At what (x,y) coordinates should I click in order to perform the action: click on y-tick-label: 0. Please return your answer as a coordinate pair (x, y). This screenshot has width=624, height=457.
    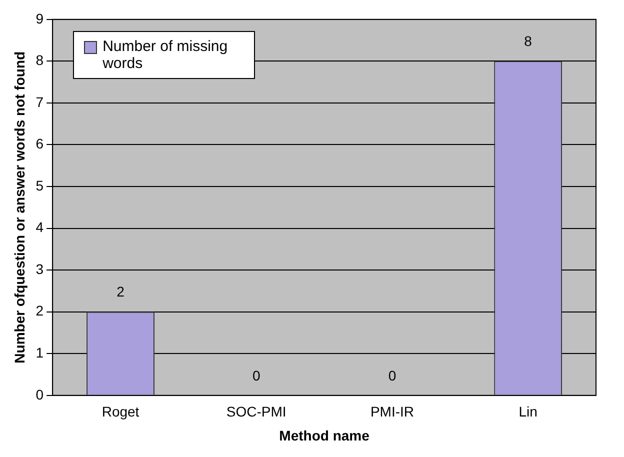
    Looking at the image, I should click on (40, 394).